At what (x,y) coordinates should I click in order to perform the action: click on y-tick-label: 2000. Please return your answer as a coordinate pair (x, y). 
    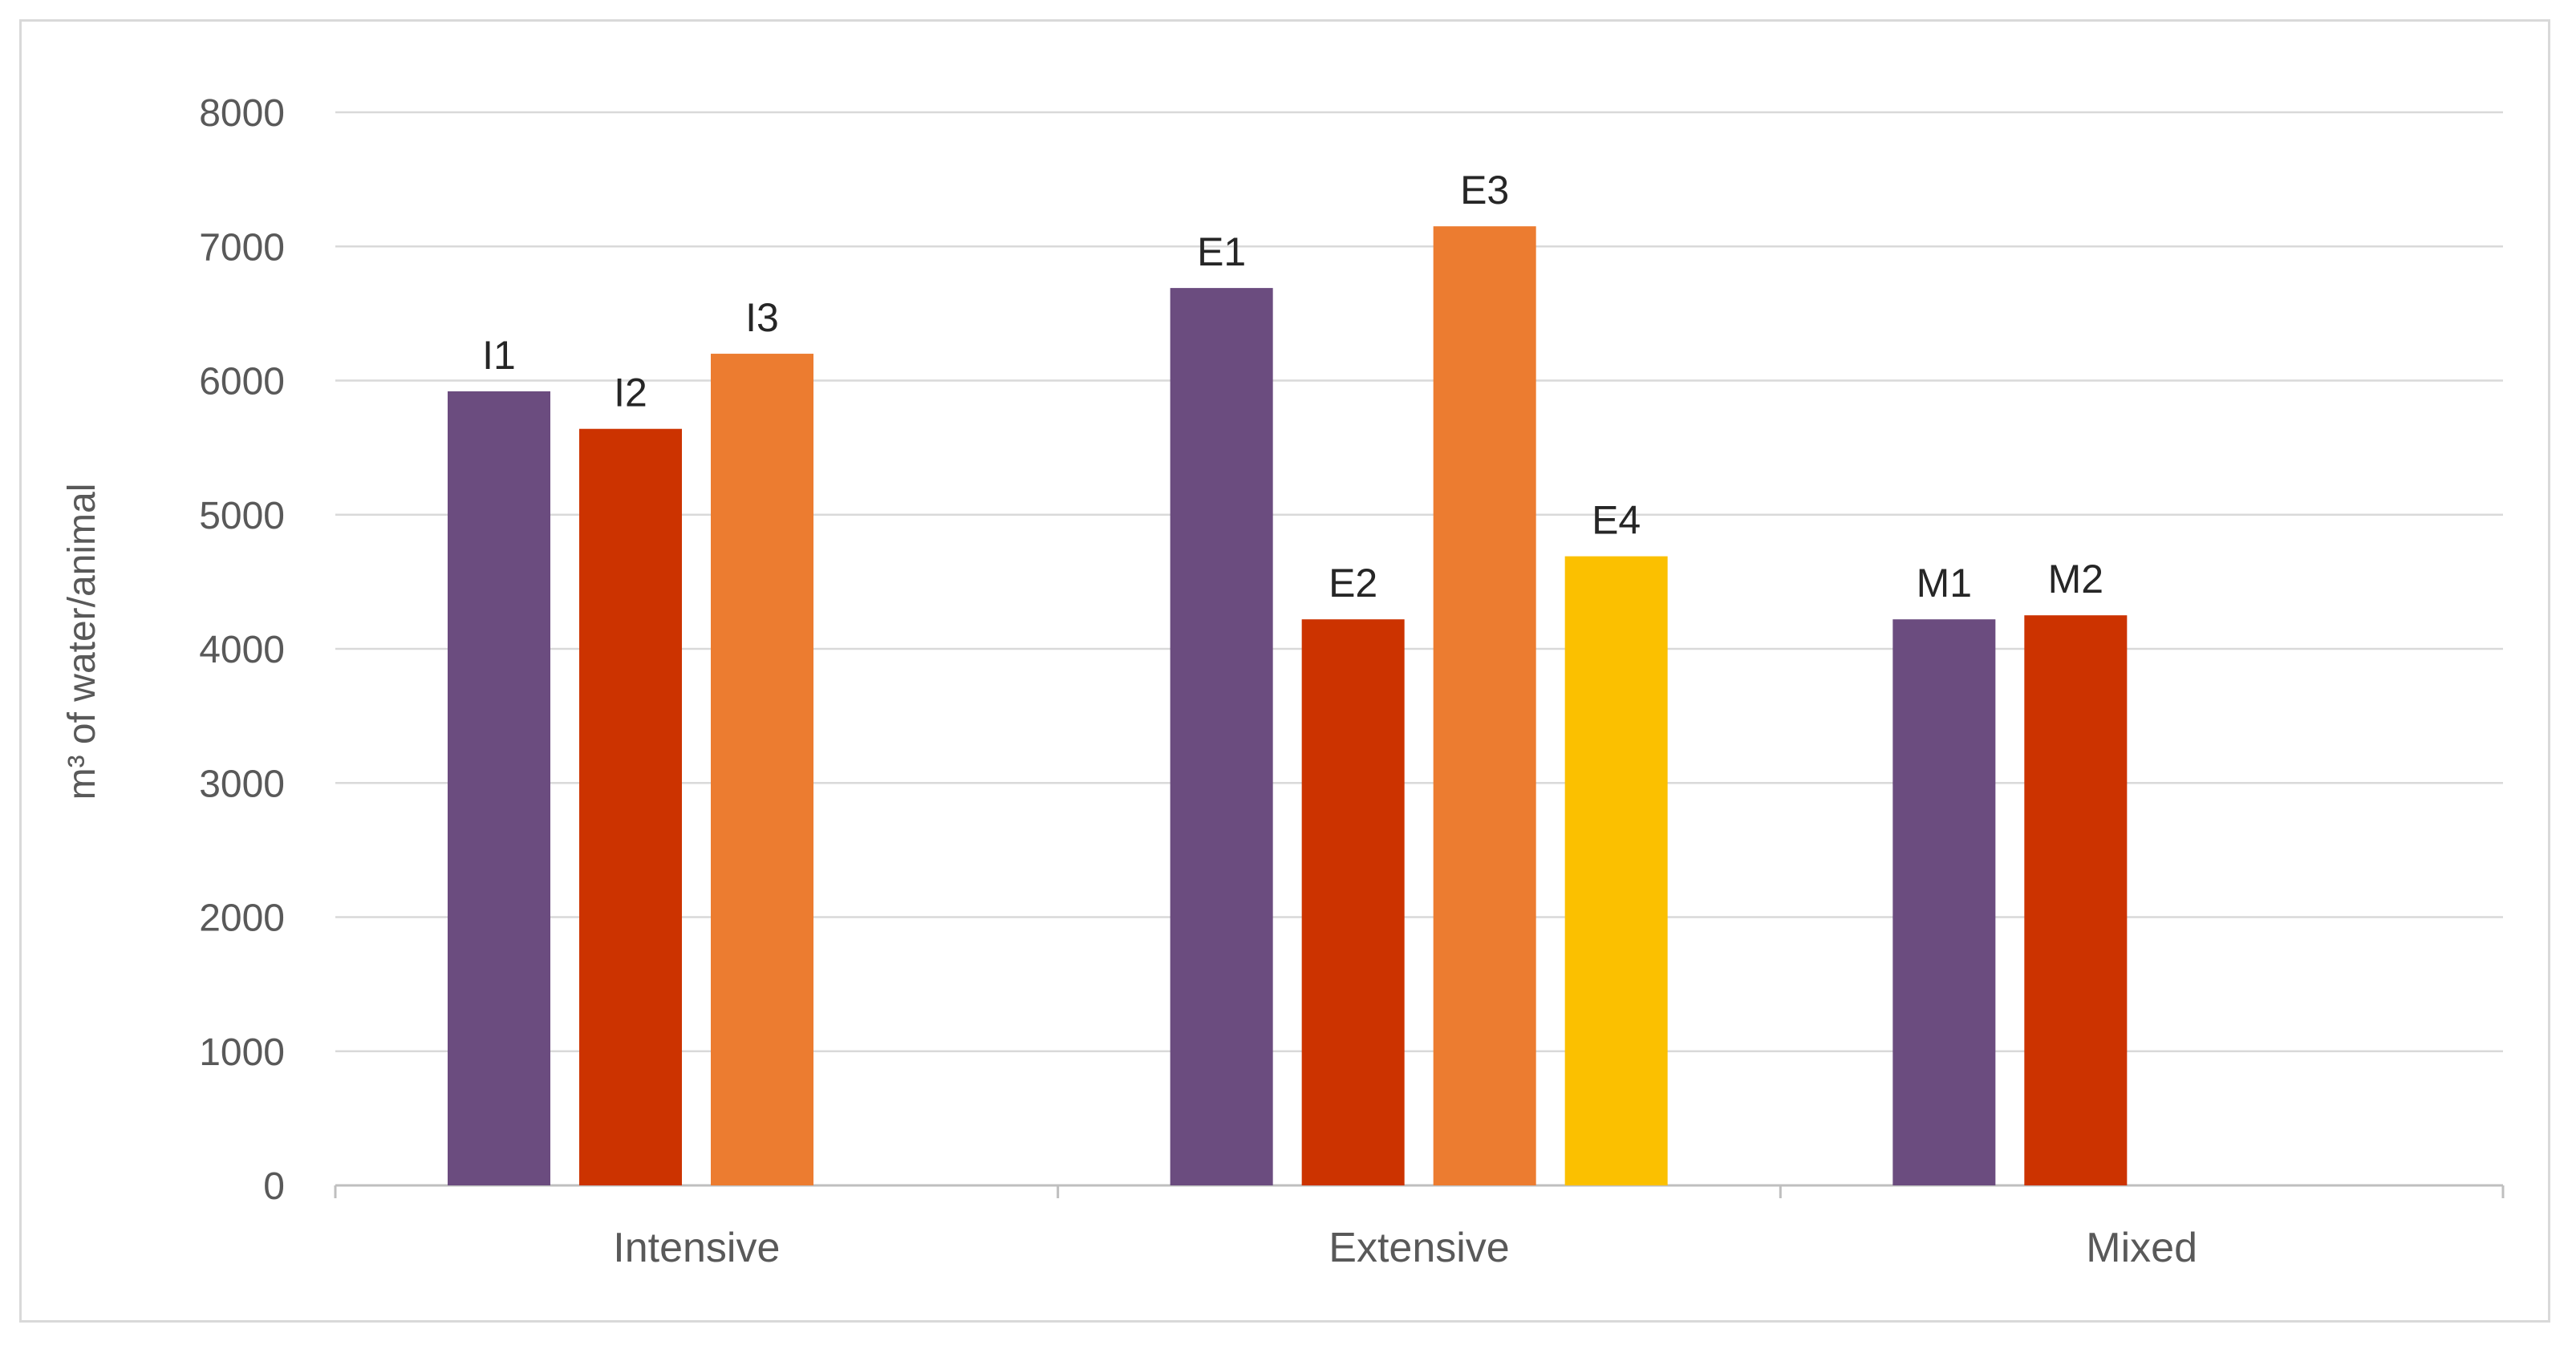
    Looking at the image, I should click on (242, 918).